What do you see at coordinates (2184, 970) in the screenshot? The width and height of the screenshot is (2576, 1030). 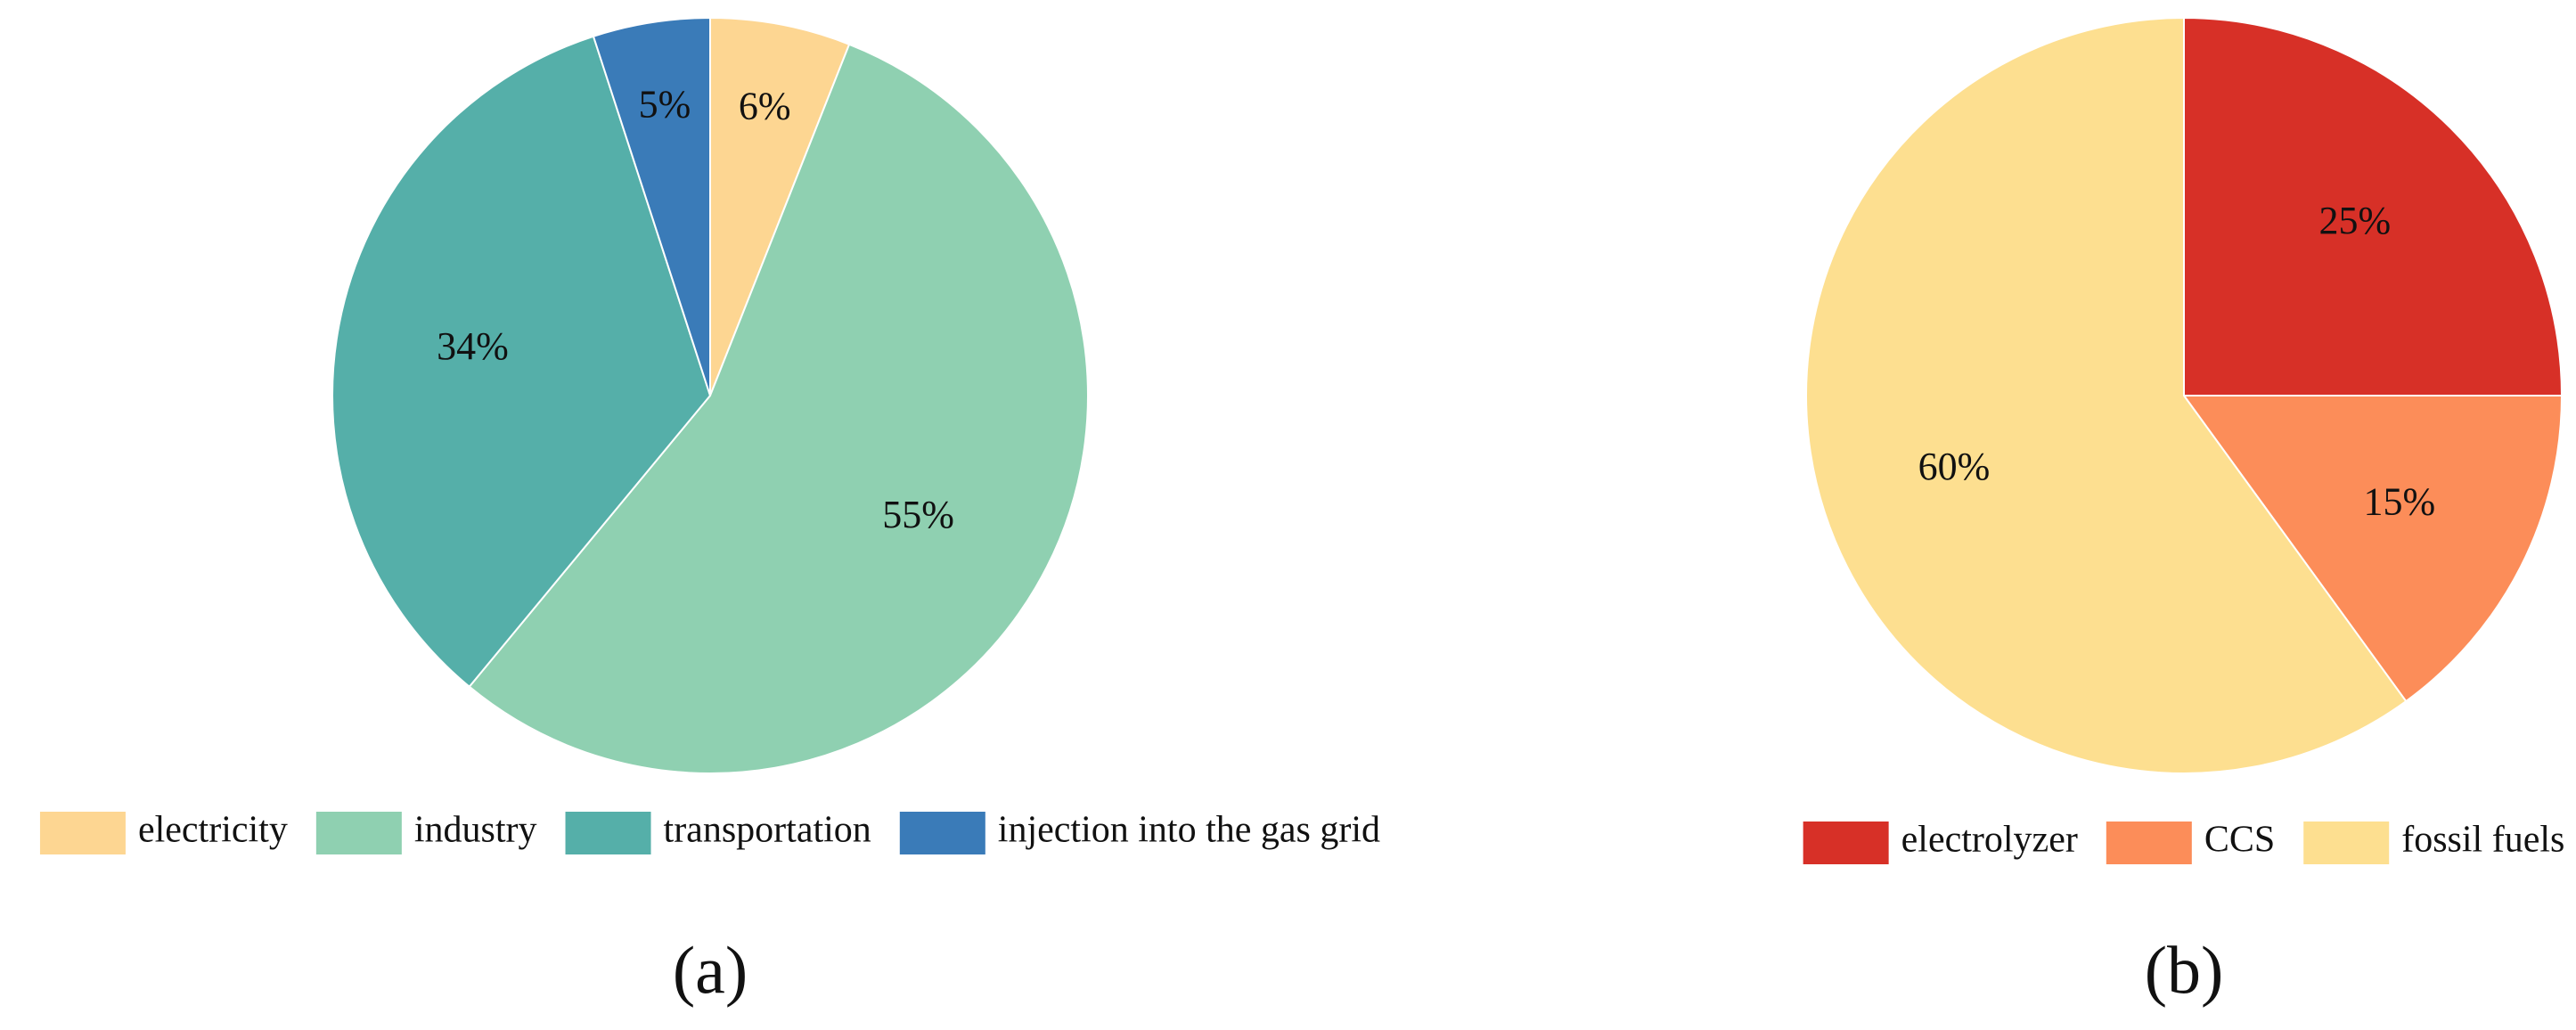 I see `caption: (b)` at bounding box center [2184, 970].